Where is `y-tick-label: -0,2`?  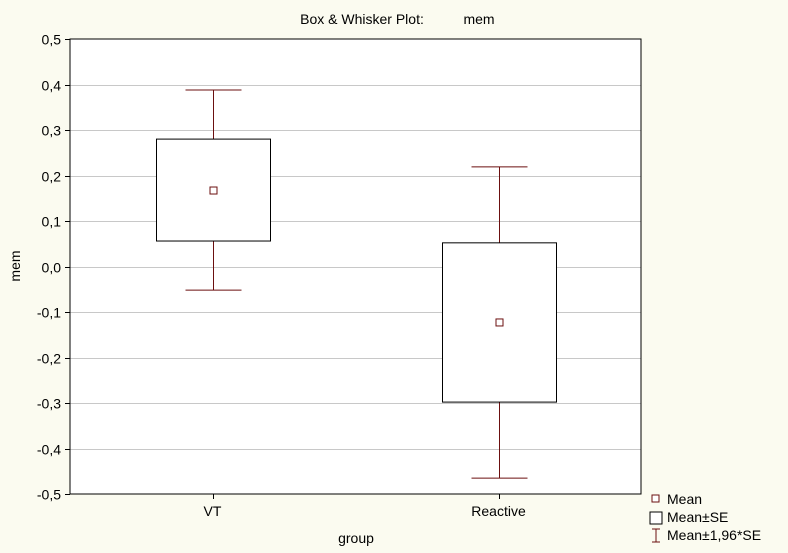
y-tick-label: -0,2 is located at coordinates (49, 359).